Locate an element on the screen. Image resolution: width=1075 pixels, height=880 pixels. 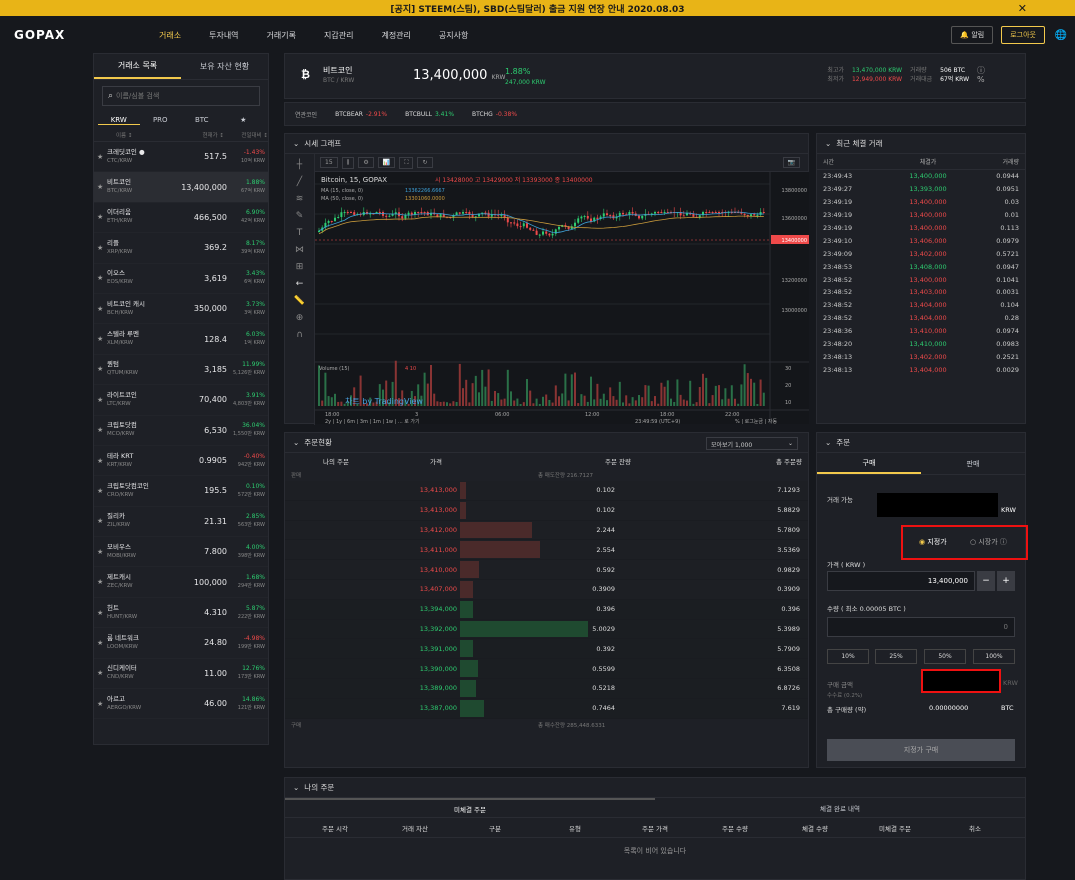
col-change: 전일대비 ↕ is located at coordinates (254, 135).